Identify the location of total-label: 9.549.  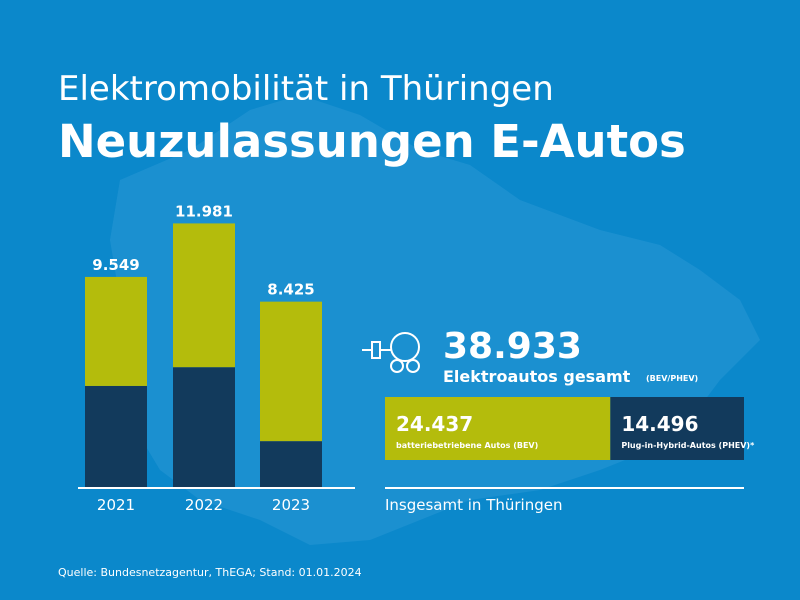
(115, 265).